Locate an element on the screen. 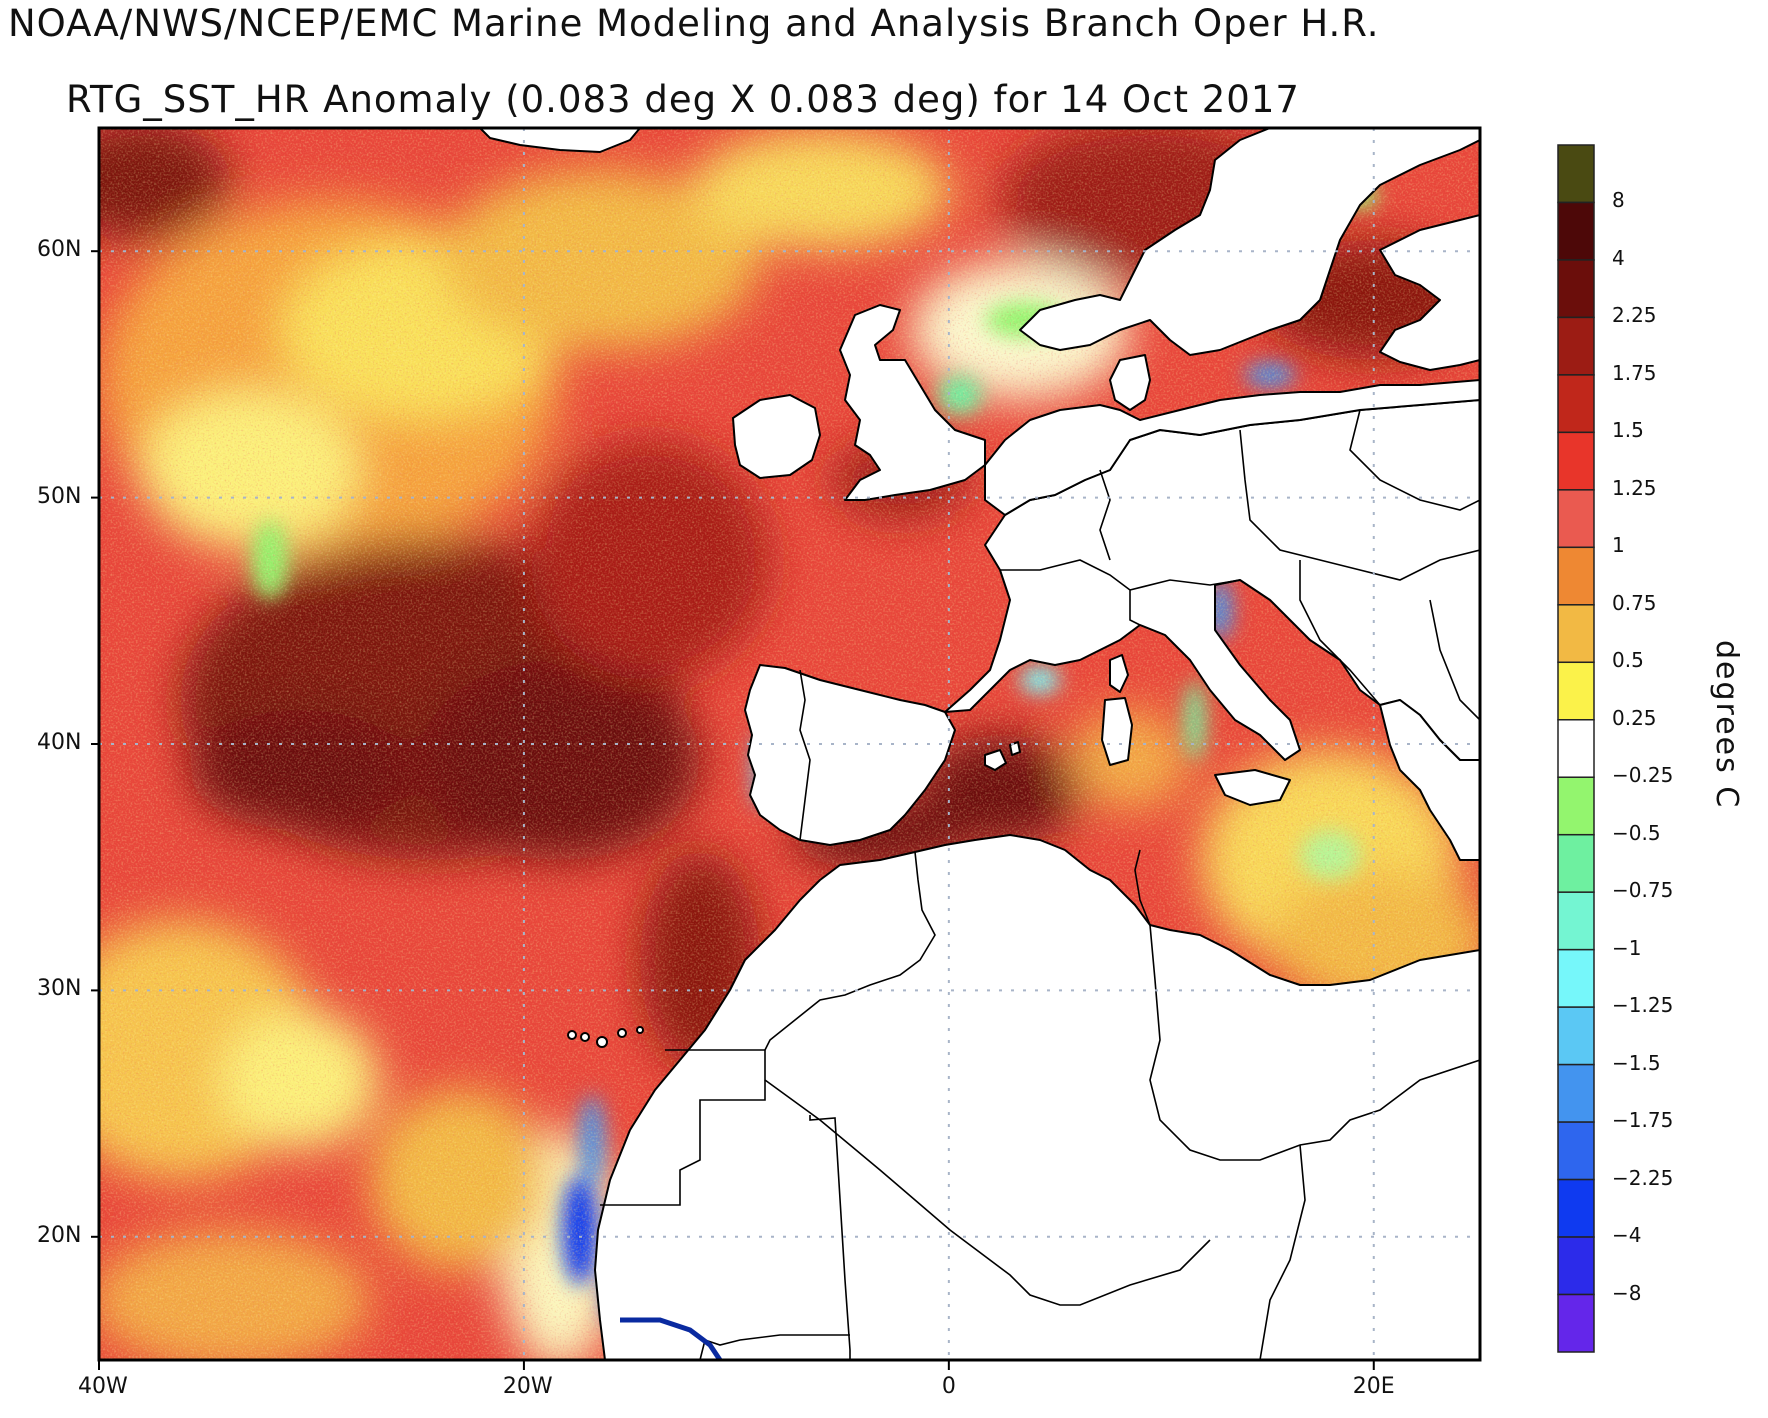  colorbar-tick-label: −0.5 is located at coordinates (1636, 832).